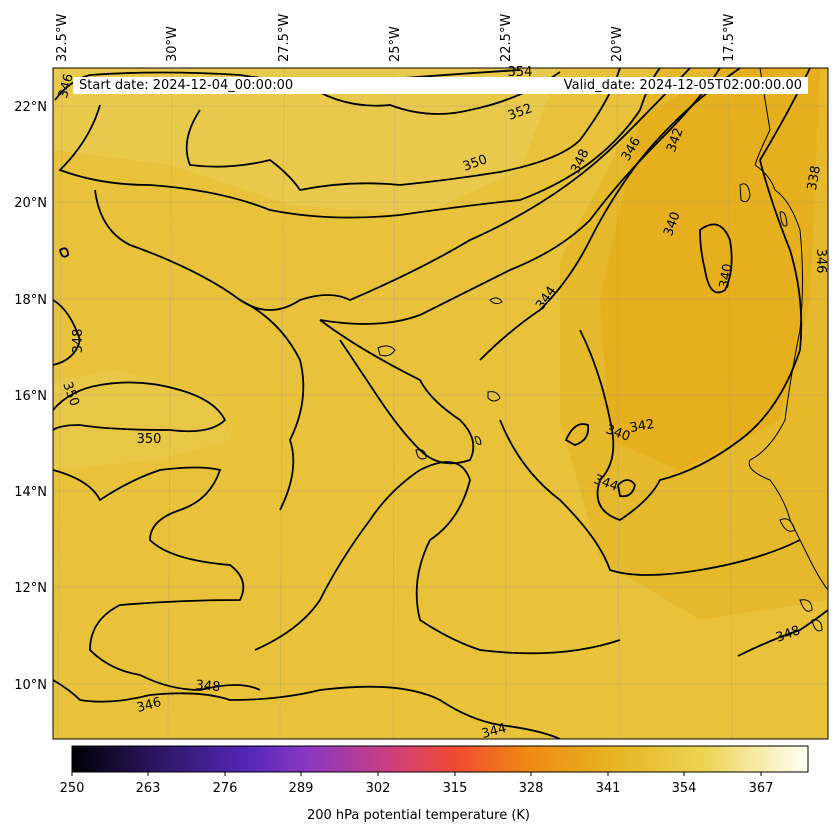 The width and height of the screenshot is (837, 836). I want to click on field-warm-west, so click(141, 420).